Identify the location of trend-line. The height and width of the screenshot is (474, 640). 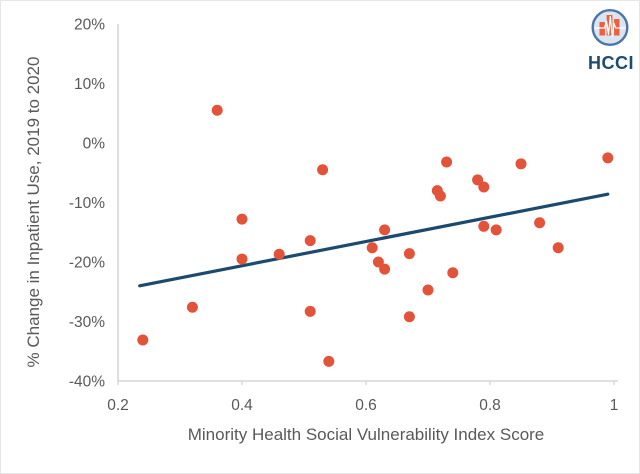
(374, 240).